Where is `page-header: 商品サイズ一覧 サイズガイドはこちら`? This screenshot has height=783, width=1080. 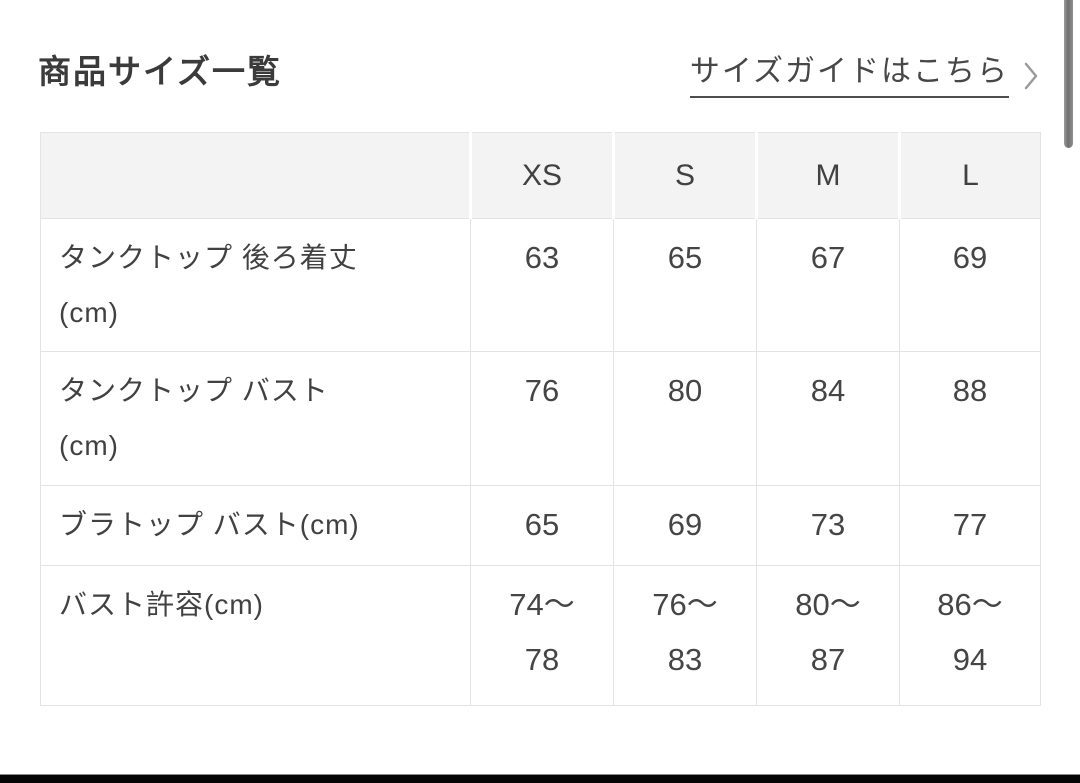 page-header: 商品サイズ一覧 サイズガイドはこちら is located at coordinates (539, 74).